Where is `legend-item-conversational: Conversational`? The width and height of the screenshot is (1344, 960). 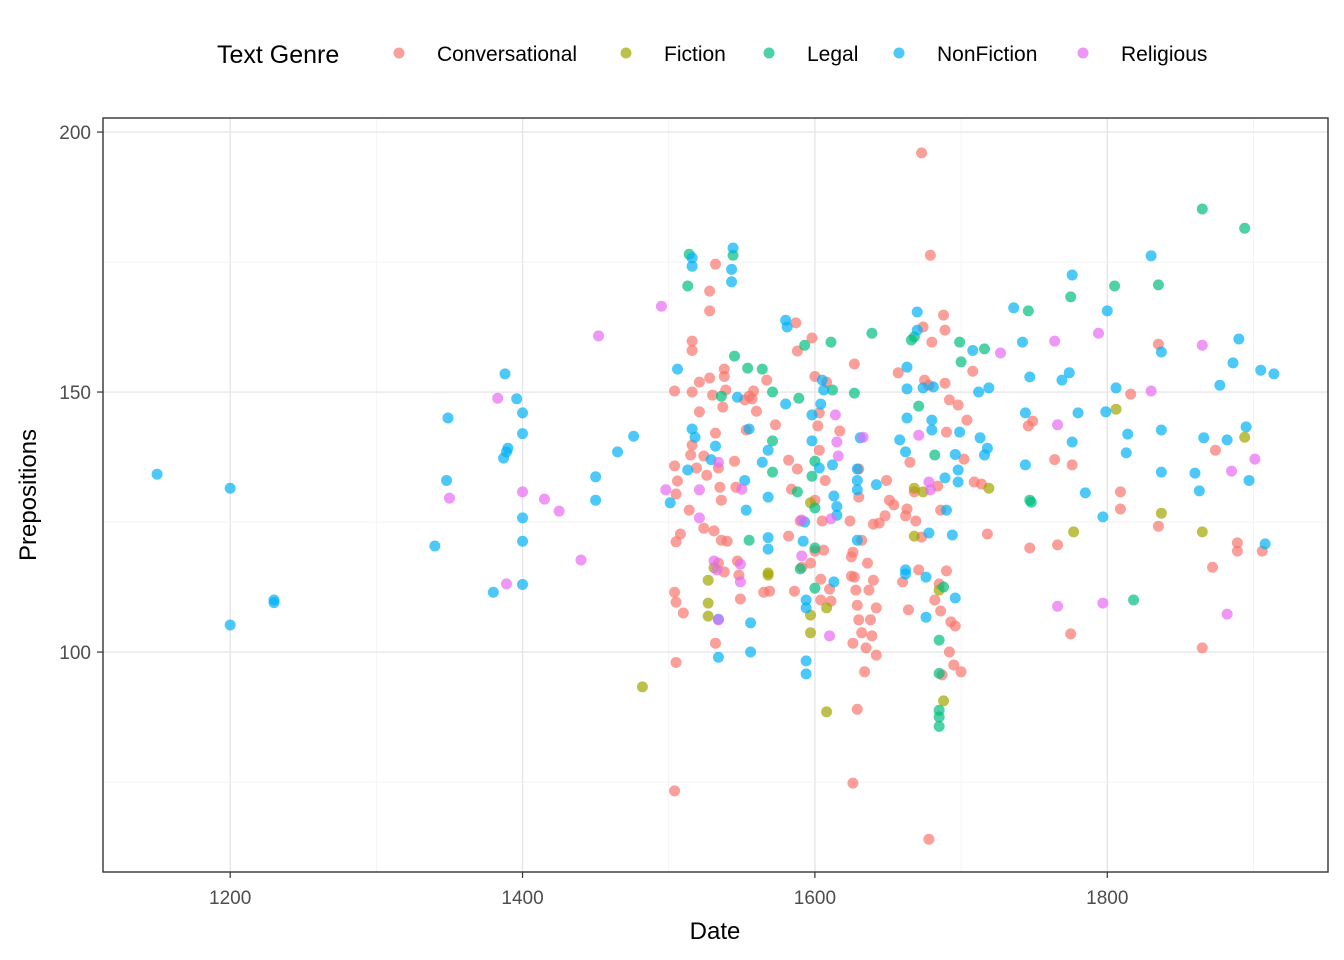
legend-item-conversational: Conversational is located at coordinates (485, 54).